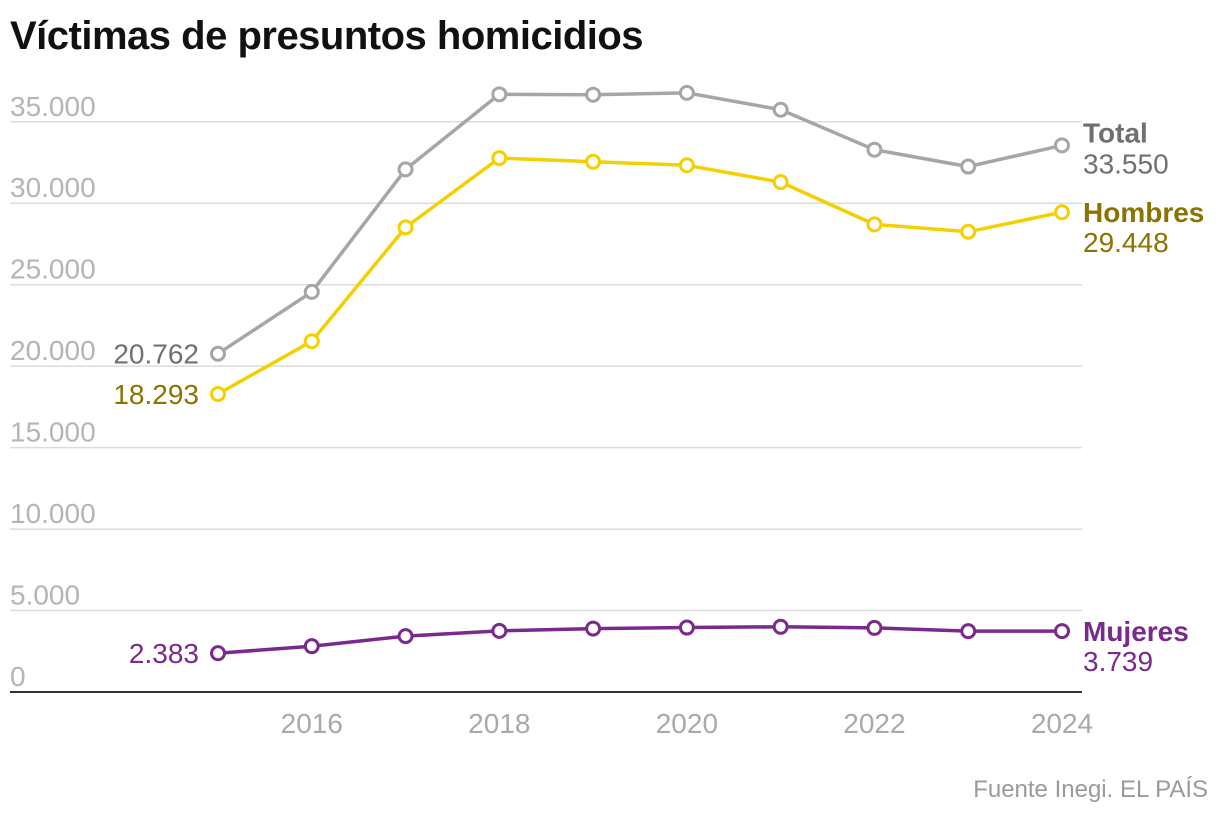 The width and height of the screenshot is (1220, 820). What do you see at coordinates (1090, 789) in the screenshot?
I see `source-note: Fuente Inegi. EL PAÍS` at bounding box center [1090, 789].